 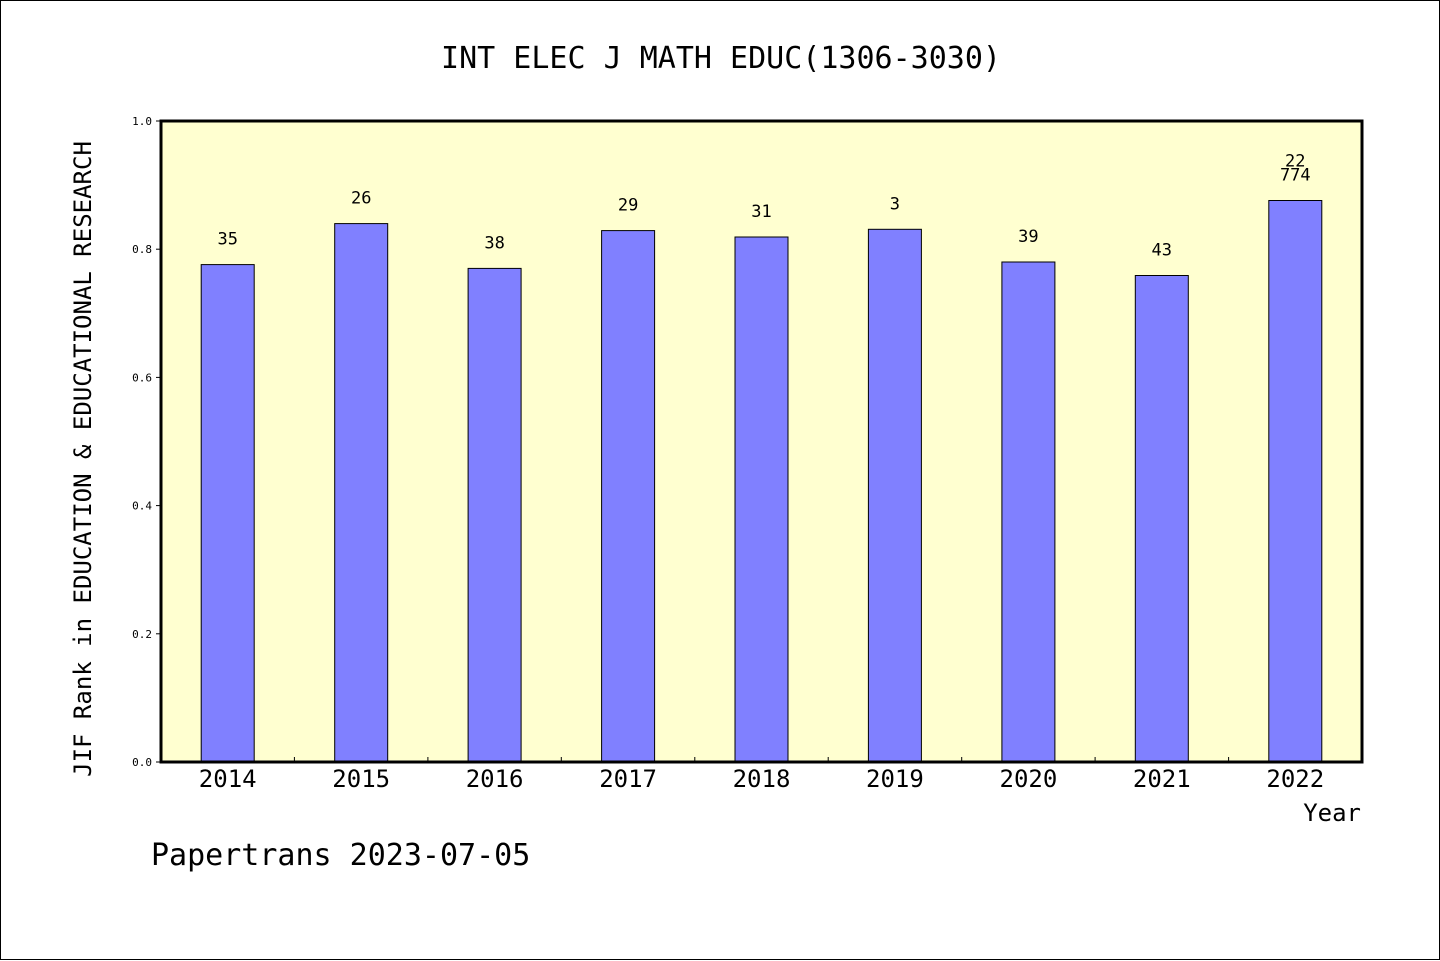 What do you see at coordinates (1295, 481) in the screenshot?
I see `bar-2022` at bounding box center [1295, 481].